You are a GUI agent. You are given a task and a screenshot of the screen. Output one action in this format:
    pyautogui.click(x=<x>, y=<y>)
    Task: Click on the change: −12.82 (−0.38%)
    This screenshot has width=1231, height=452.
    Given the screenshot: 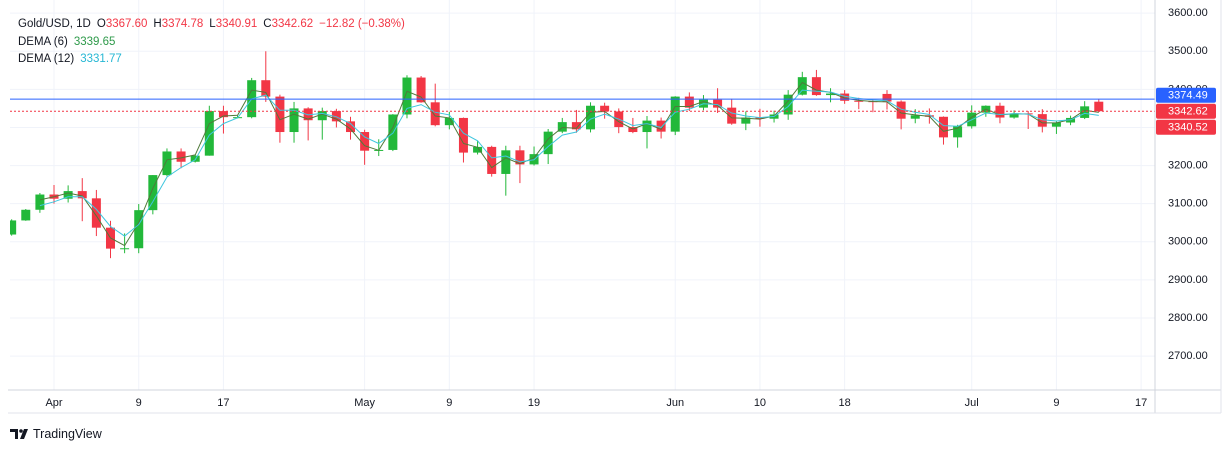 What is the action you would take?
    pyautogui.click(x=362, y=24)
    